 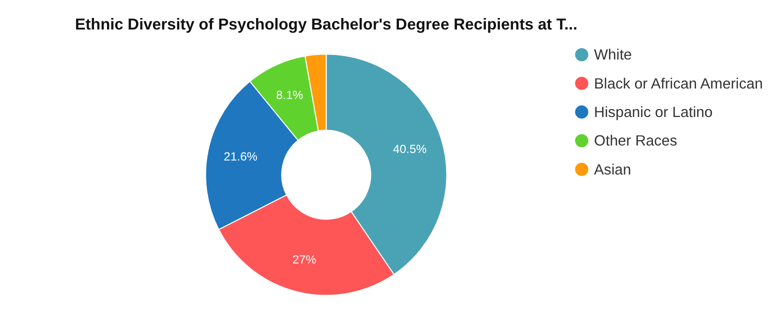 I want to click on legend-label: White, so click(x=613, y=56).